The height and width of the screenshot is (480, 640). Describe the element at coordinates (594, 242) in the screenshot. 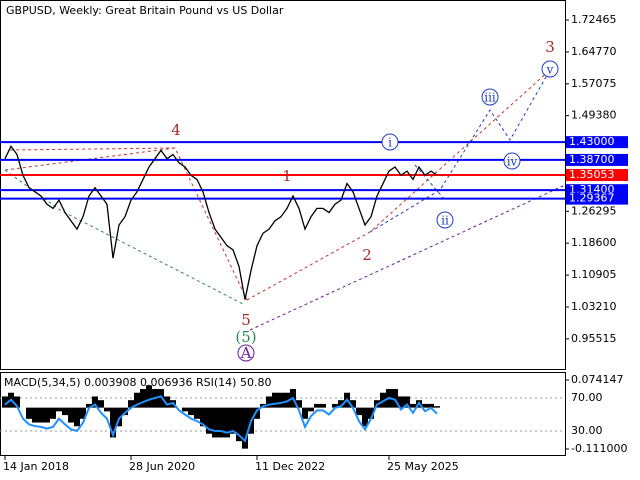

I see `y-tick-label: 1.18600` at that location.